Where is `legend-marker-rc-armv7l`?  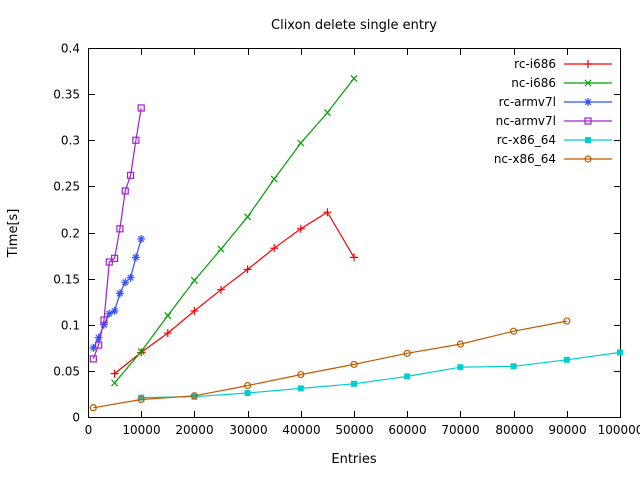
legend-marker-rc-armv7l is located at coordinates (588, 102).